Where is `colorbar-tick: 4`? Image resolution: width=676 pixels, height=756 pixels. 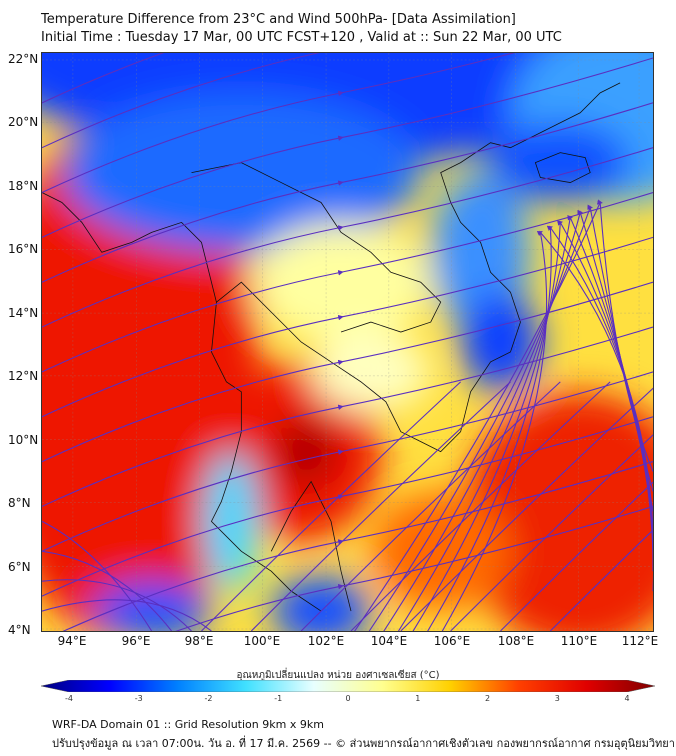
colorbar-tick: 4 is located at coordinates (627, 698).